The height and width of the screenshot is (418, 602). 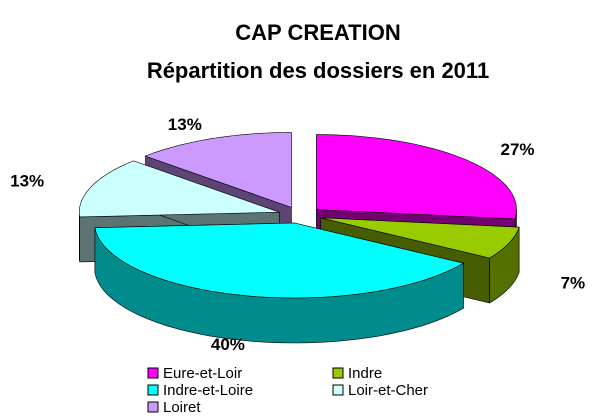 I want to click on data-label: 27%, so click(x=518, y=149).